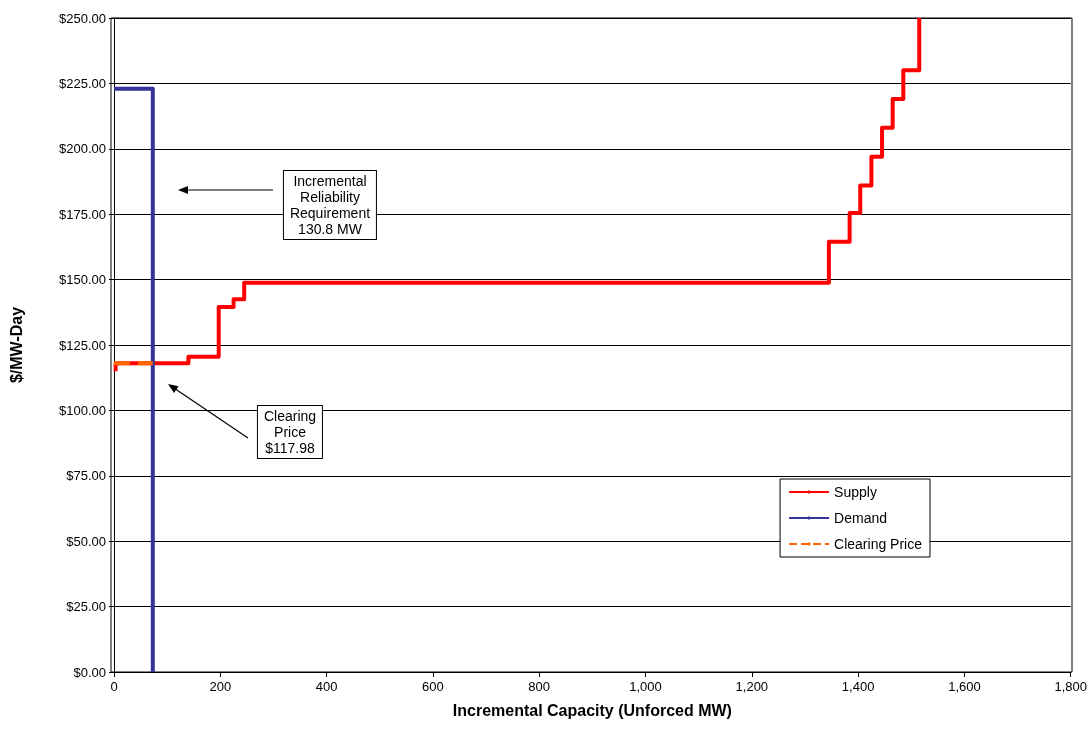  I want to click on x-tick-label: 0, so click(114, 686).